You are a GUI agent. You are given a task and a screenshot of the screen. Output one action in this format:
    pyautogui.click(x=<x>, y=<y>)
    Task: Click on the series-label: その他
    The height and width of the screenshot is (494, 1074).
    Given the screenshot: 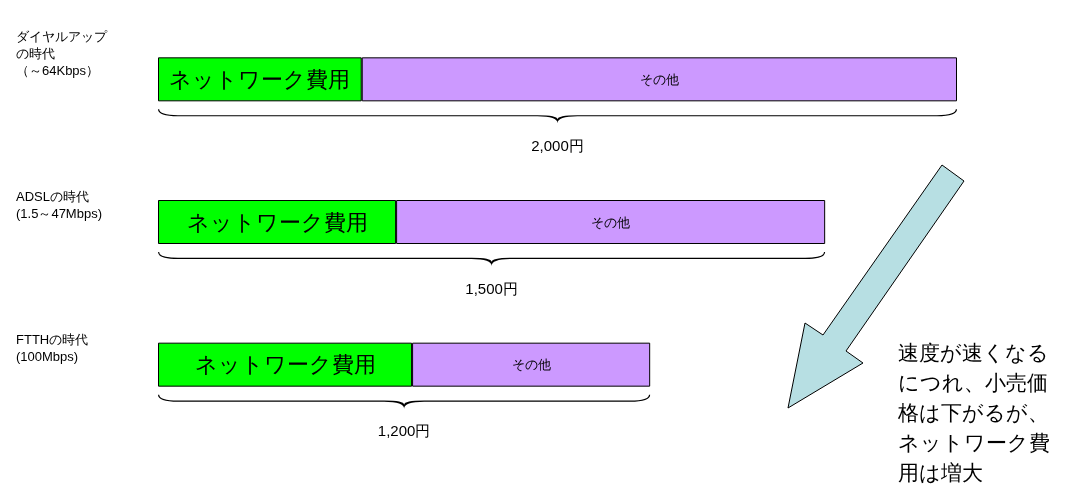 What is the action you would take?
    pyautogui.click(x=659, y=79)
    